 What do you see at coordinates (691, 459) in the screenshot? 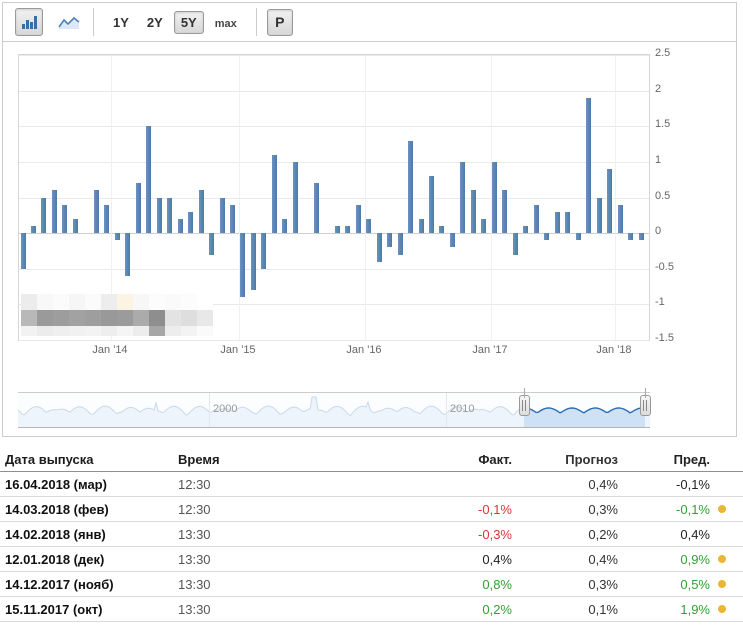
I see `header-previous: Пред.` at bounding box center [691, 459].